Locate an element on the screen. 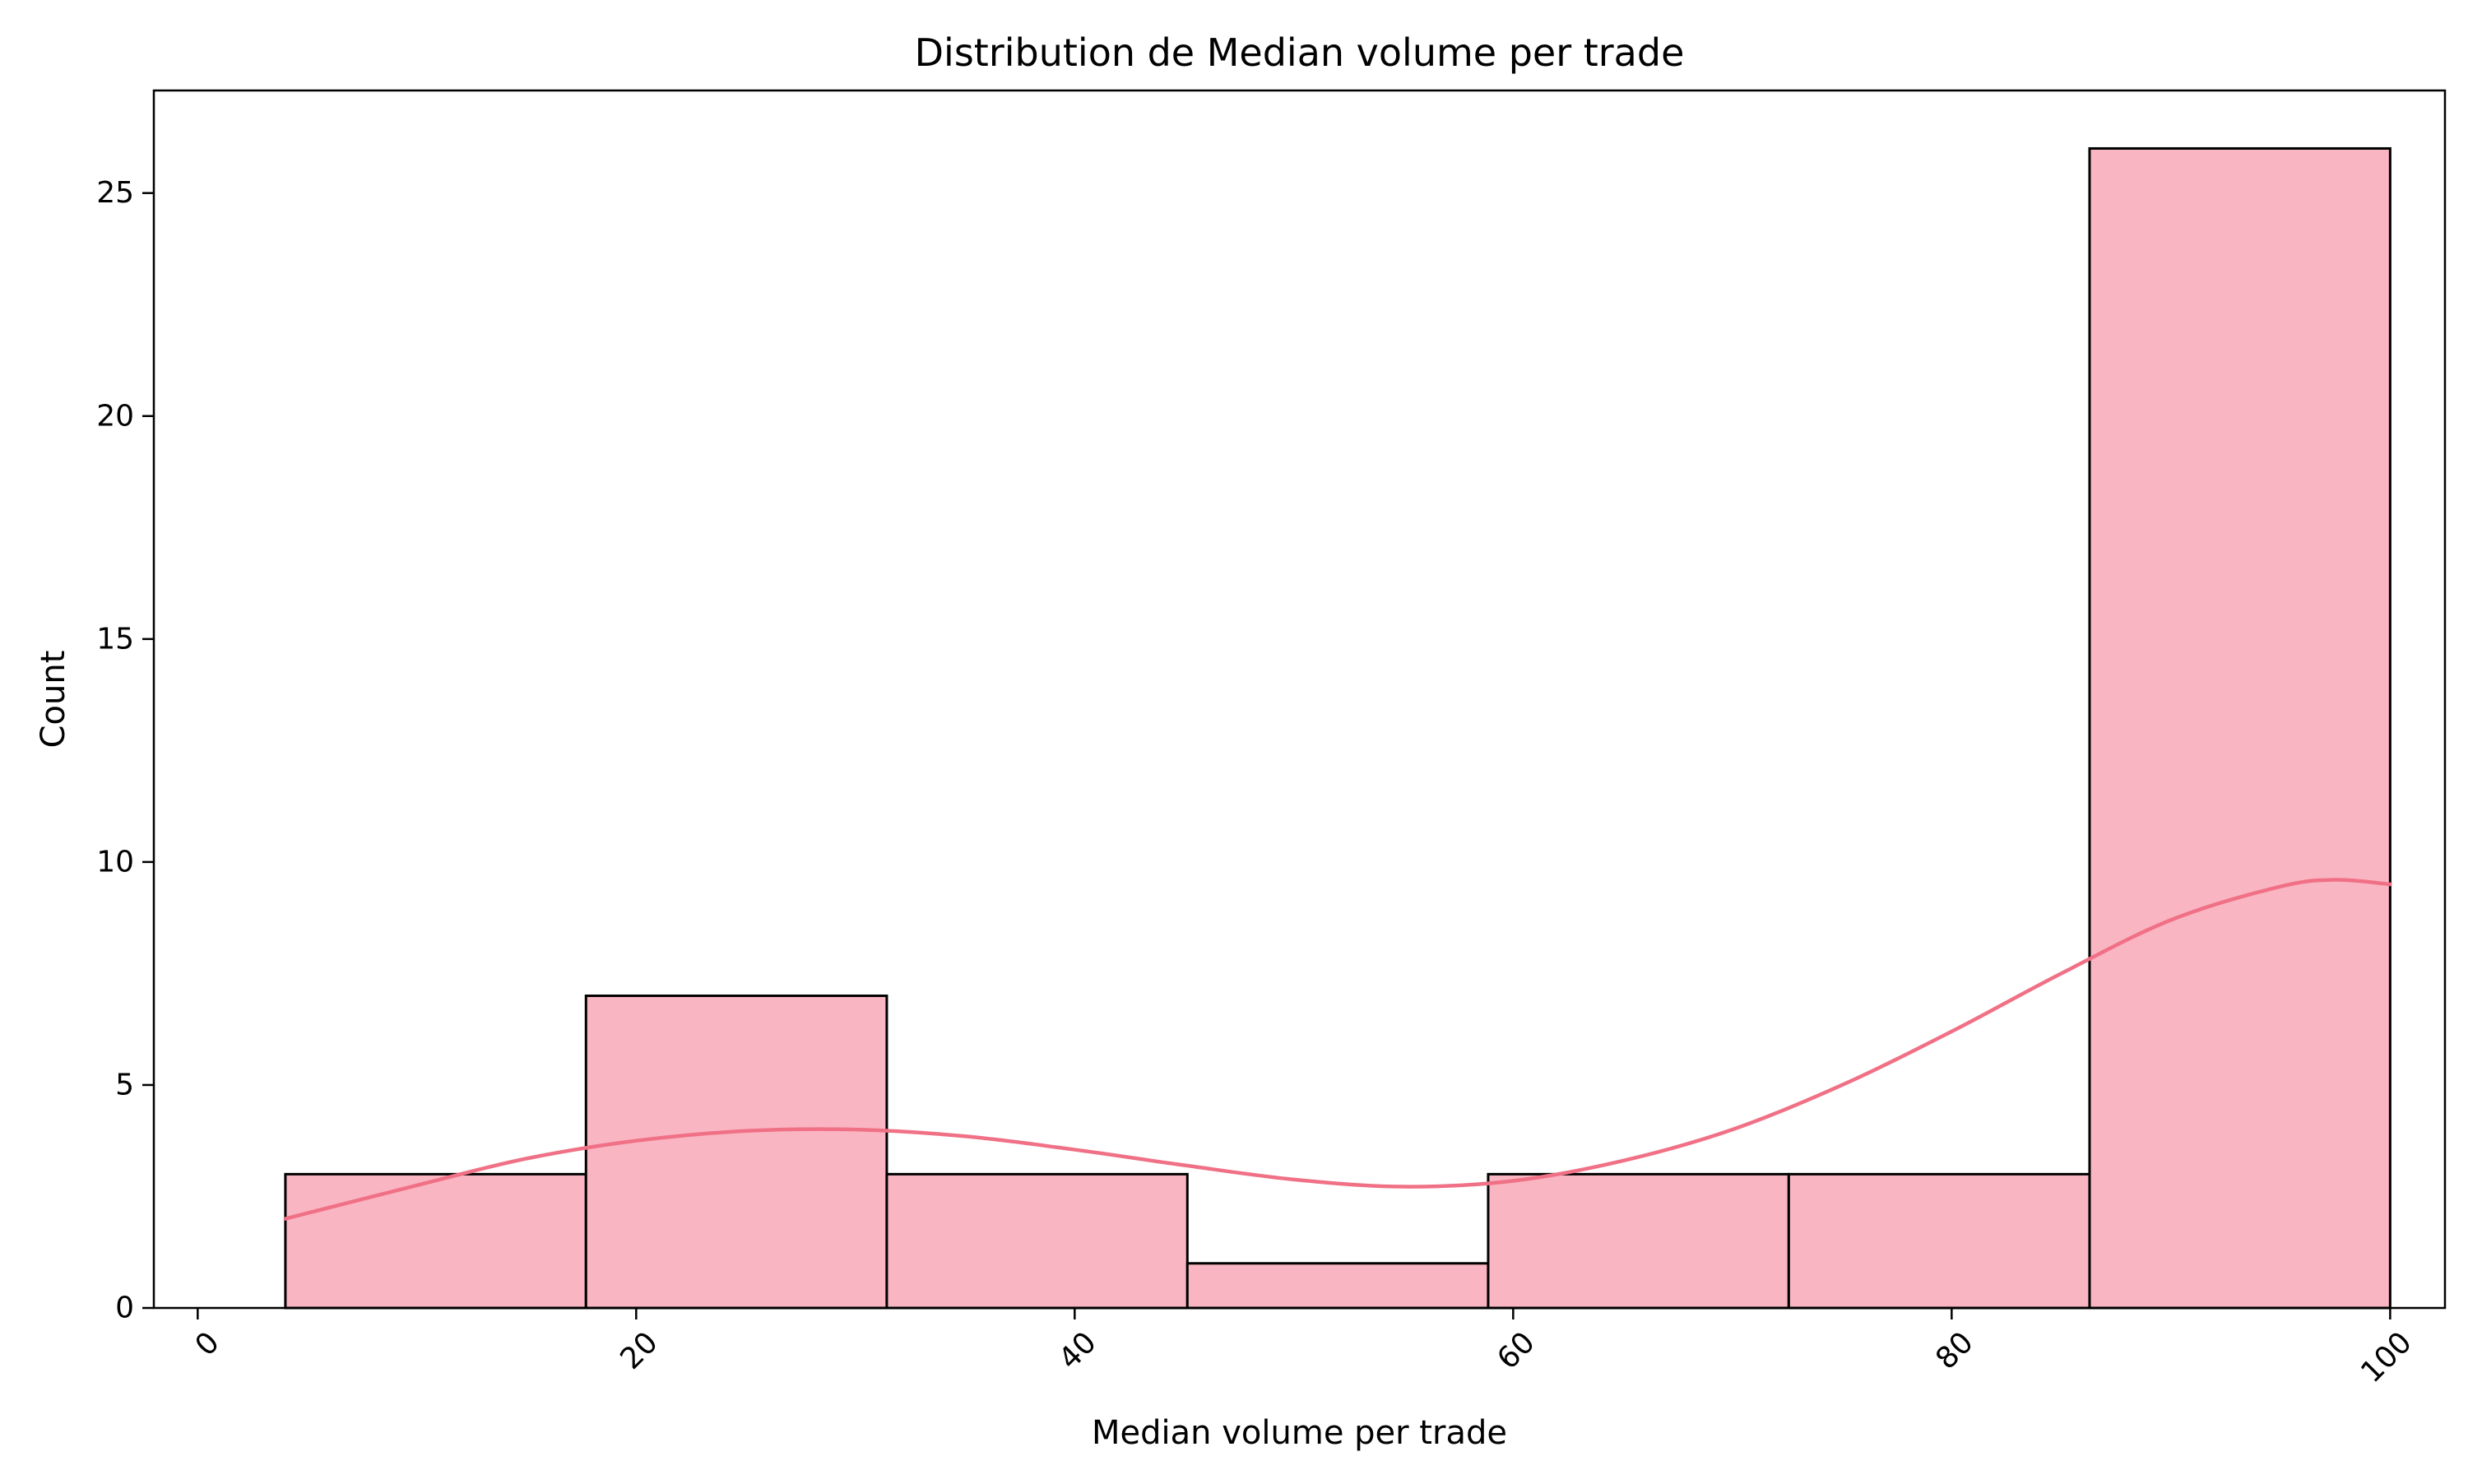  y-tick-label: 0 is located at coordinates (124, 1308).